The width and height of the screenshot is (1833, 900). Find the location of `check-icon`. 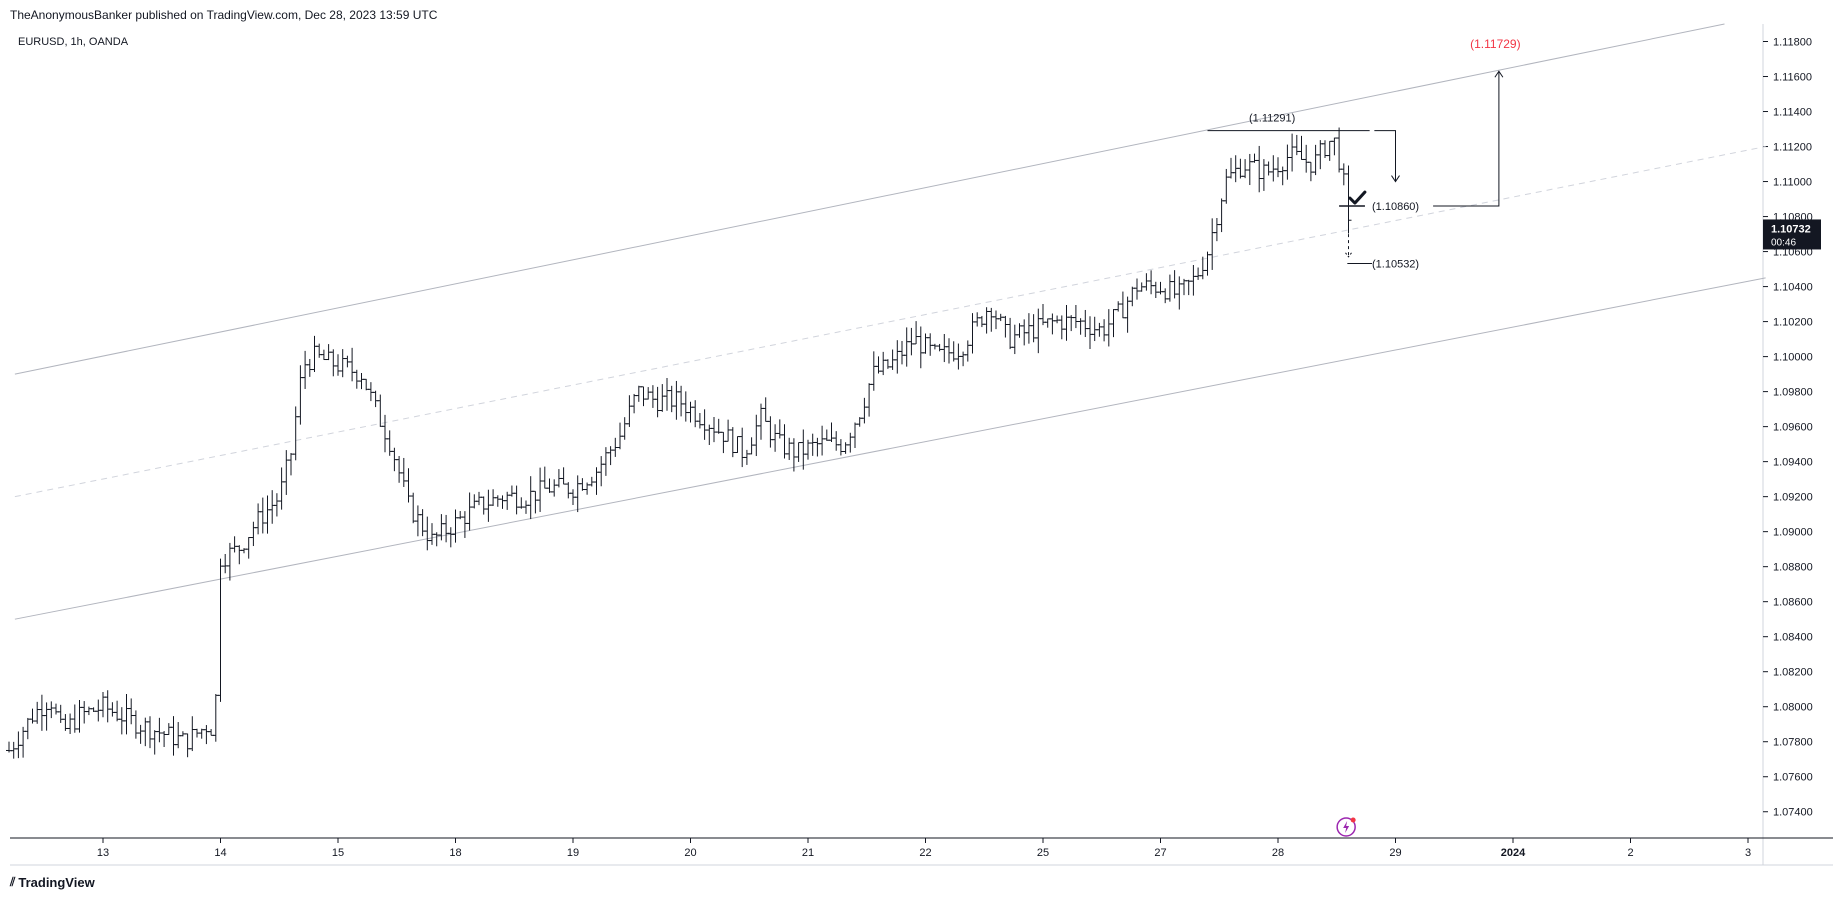

check-icon is located at coordinates (1357, 197).